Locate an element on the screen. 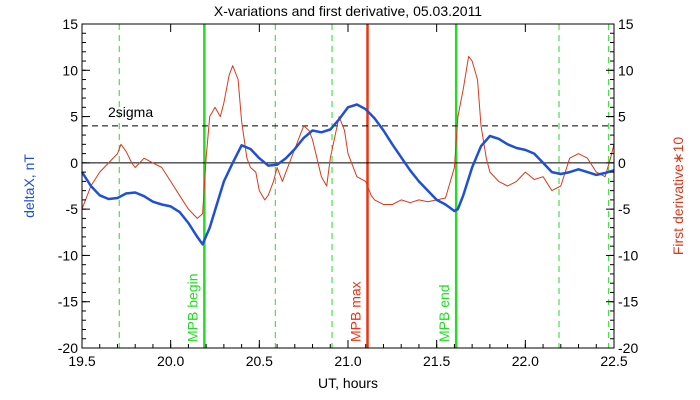 This screenshot has height=400, width=700. x-tick-label-6: 22.5 is located at coordinates (613, 361).